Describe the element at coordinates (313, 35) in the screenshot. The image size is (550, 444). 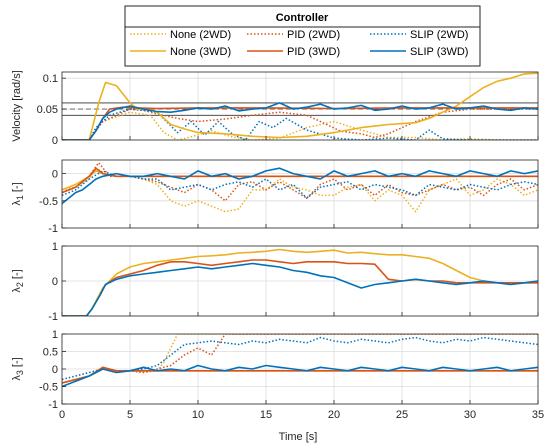
I see `legend-label-pid-2wd: PID (2WD)` at that location.